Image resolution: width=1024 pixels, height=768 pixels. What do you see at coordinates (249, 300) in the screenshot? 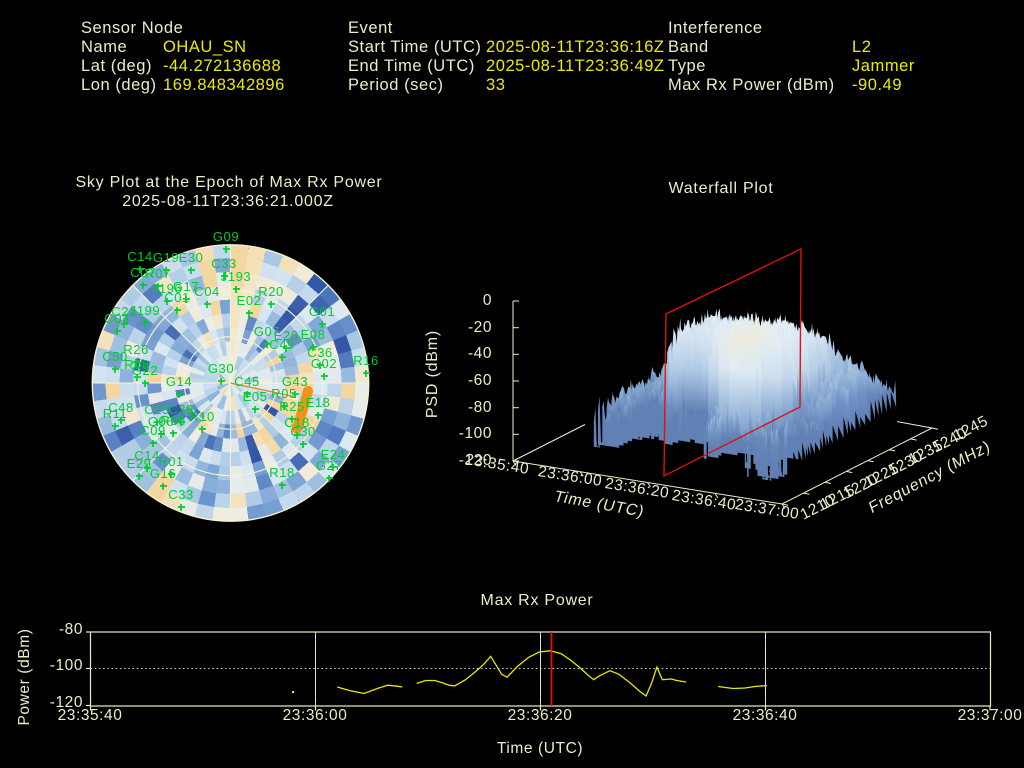
I see `svg-text: E02` at bounding box center [249, 300].